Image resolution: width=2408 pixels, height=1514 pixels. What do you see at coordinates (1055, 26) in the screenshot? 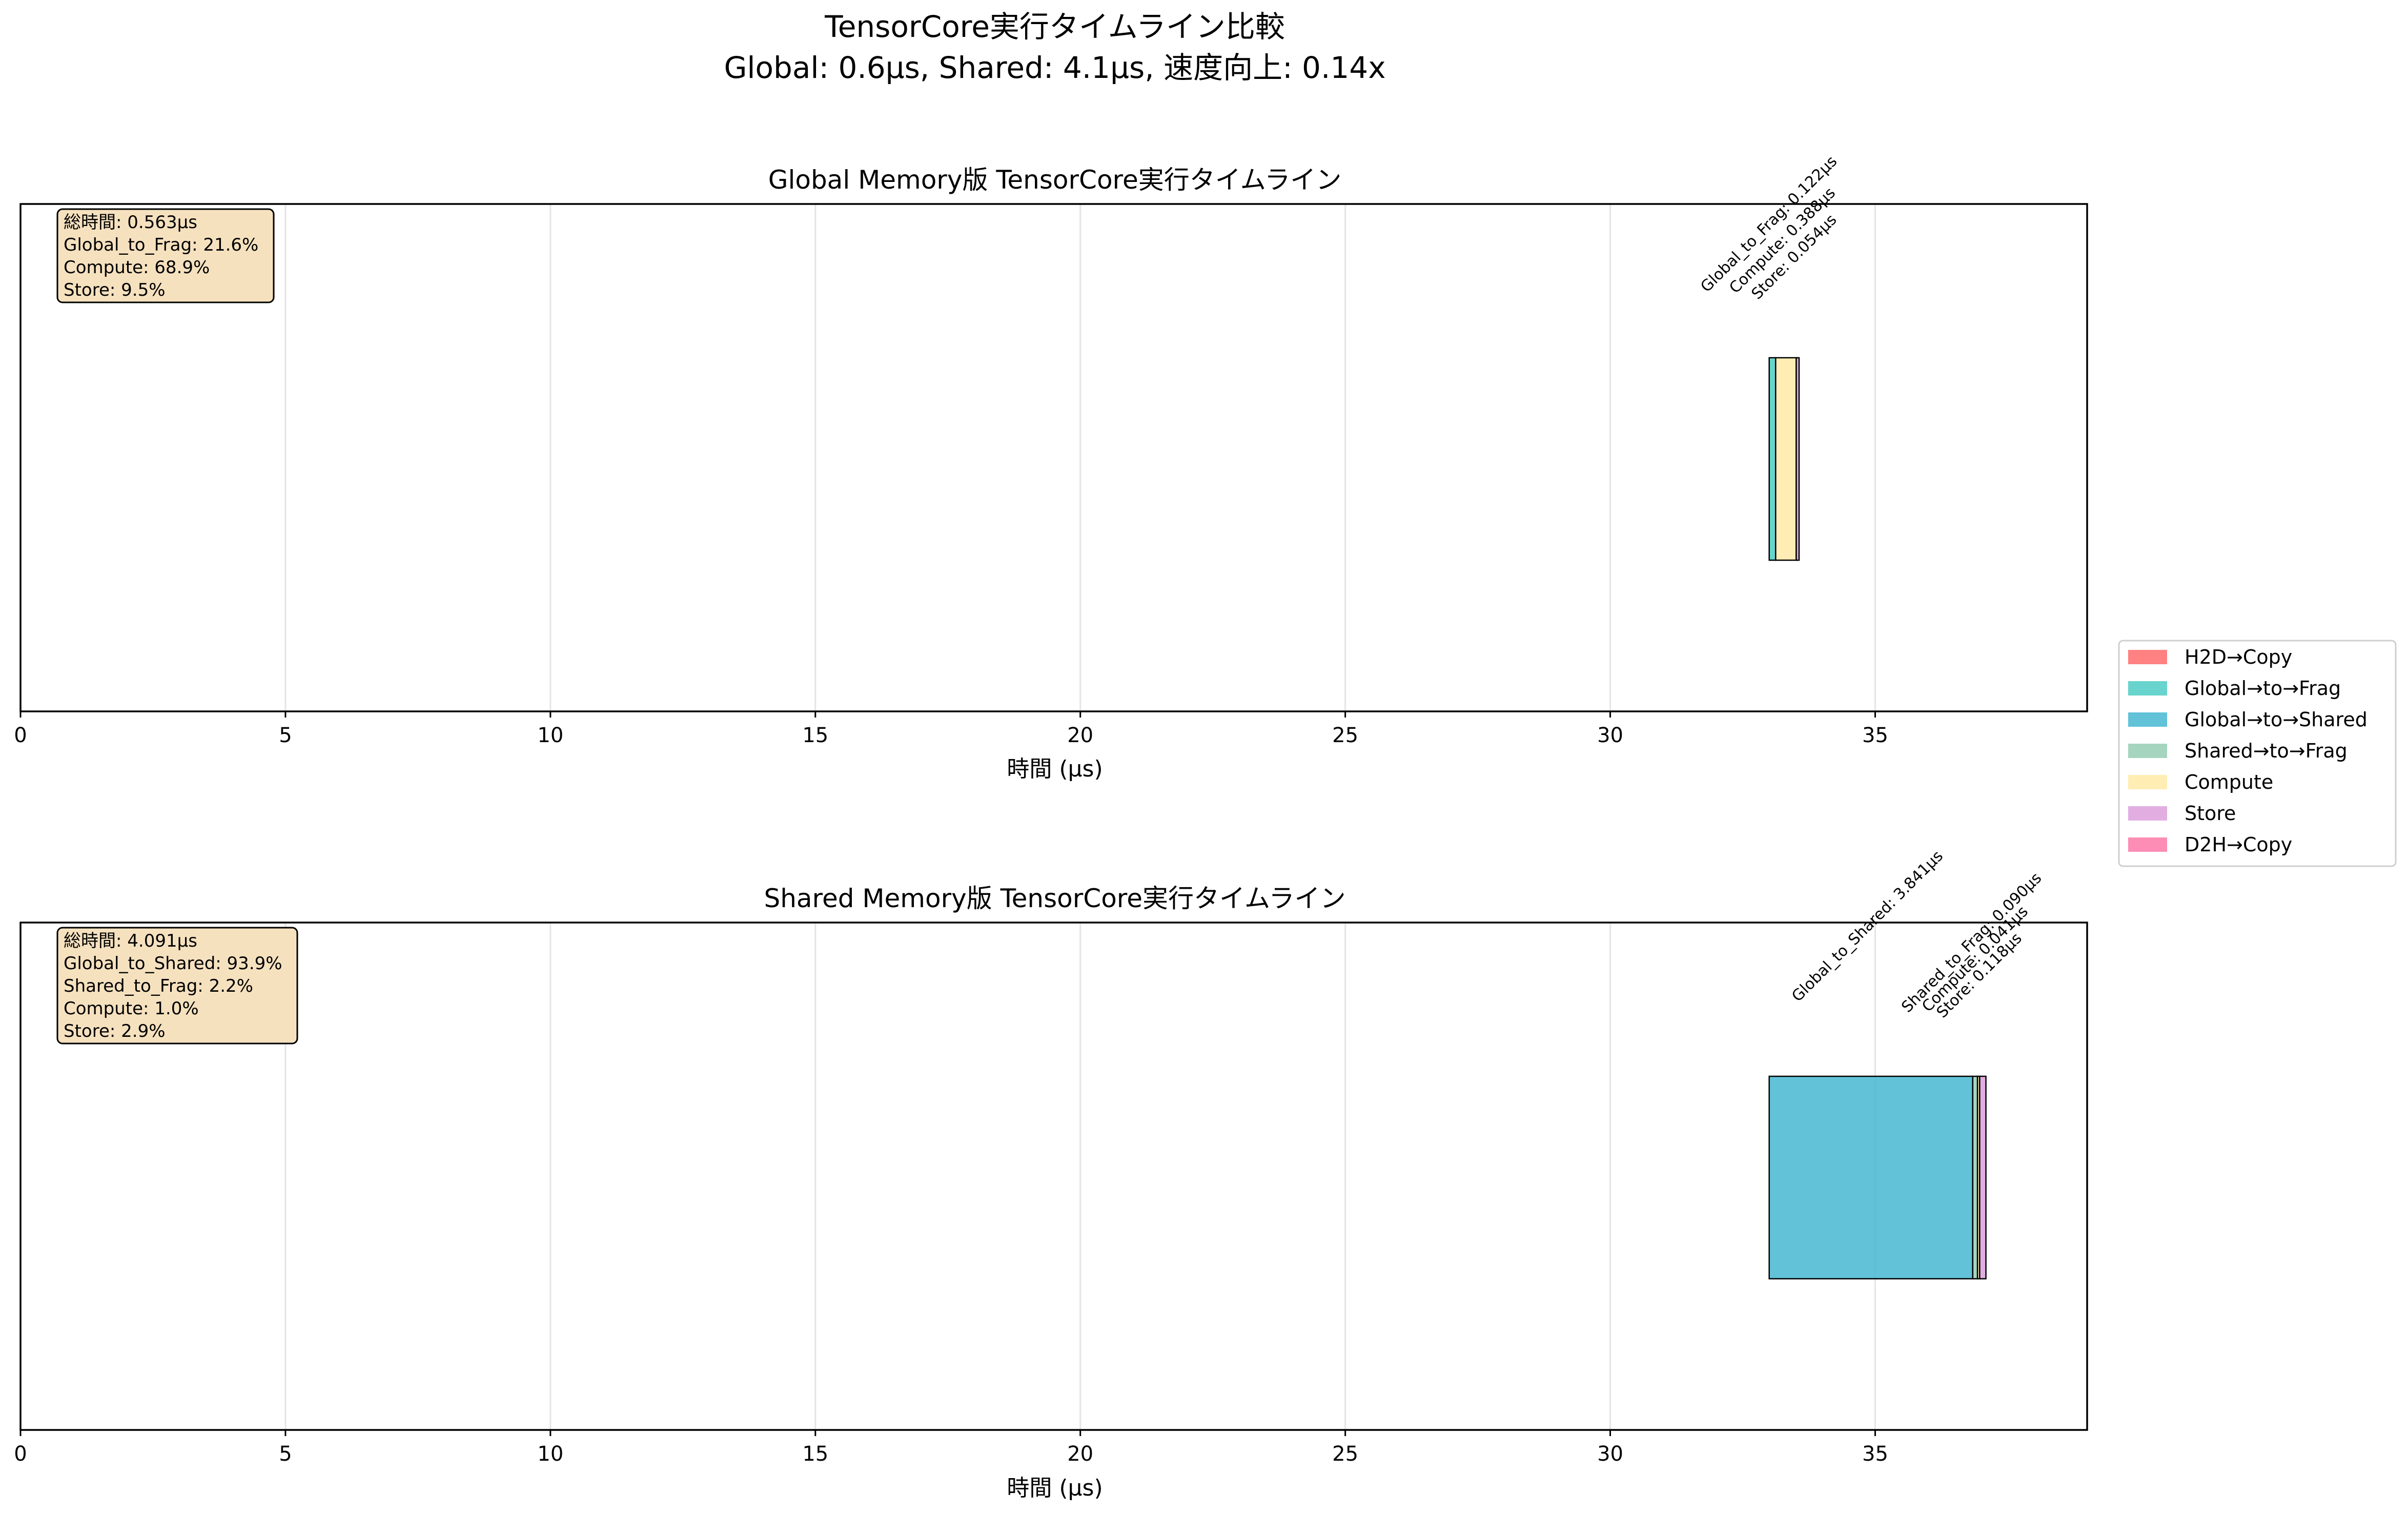
I see `figure-title-line1: TensorCore実行タイムライン比較` at bounding box center [1055, 26].